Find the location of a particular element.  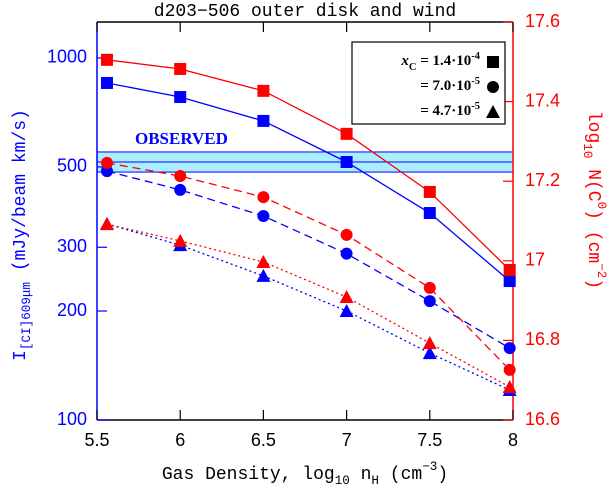

y-tick-label: 300 is located at coordinates (72, 246).